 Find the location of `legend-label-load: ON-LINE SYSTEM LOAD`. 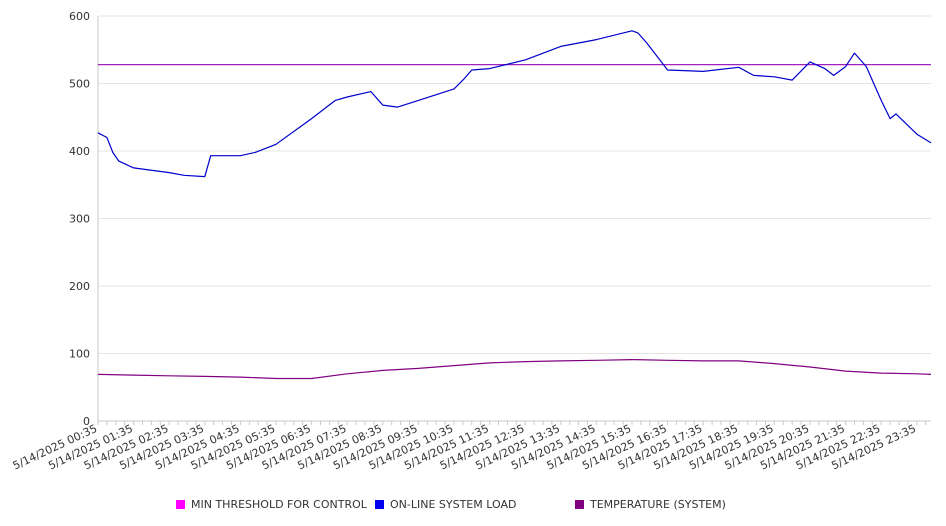

legend-label-load: ON-LINE SYSTEM LOAD is located at coordinates (453, 504).